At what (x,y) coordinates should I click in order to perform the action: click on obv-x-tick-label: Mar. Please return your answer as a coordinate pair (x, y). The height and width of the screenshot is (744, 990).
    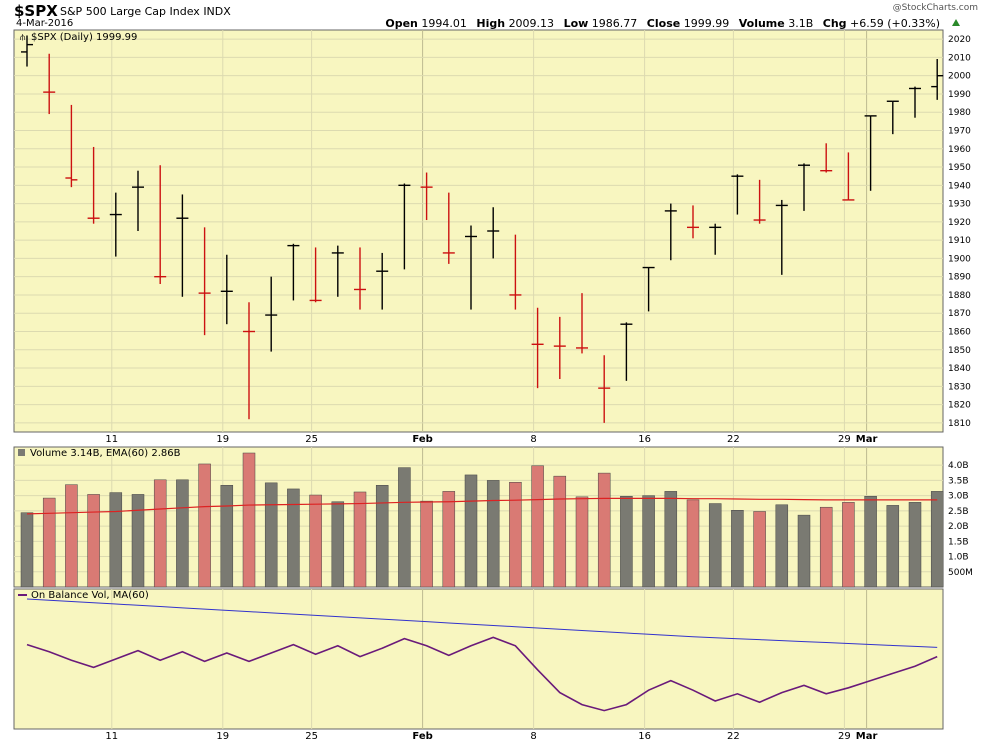
    Looking at the image, I should click on (867, 736).